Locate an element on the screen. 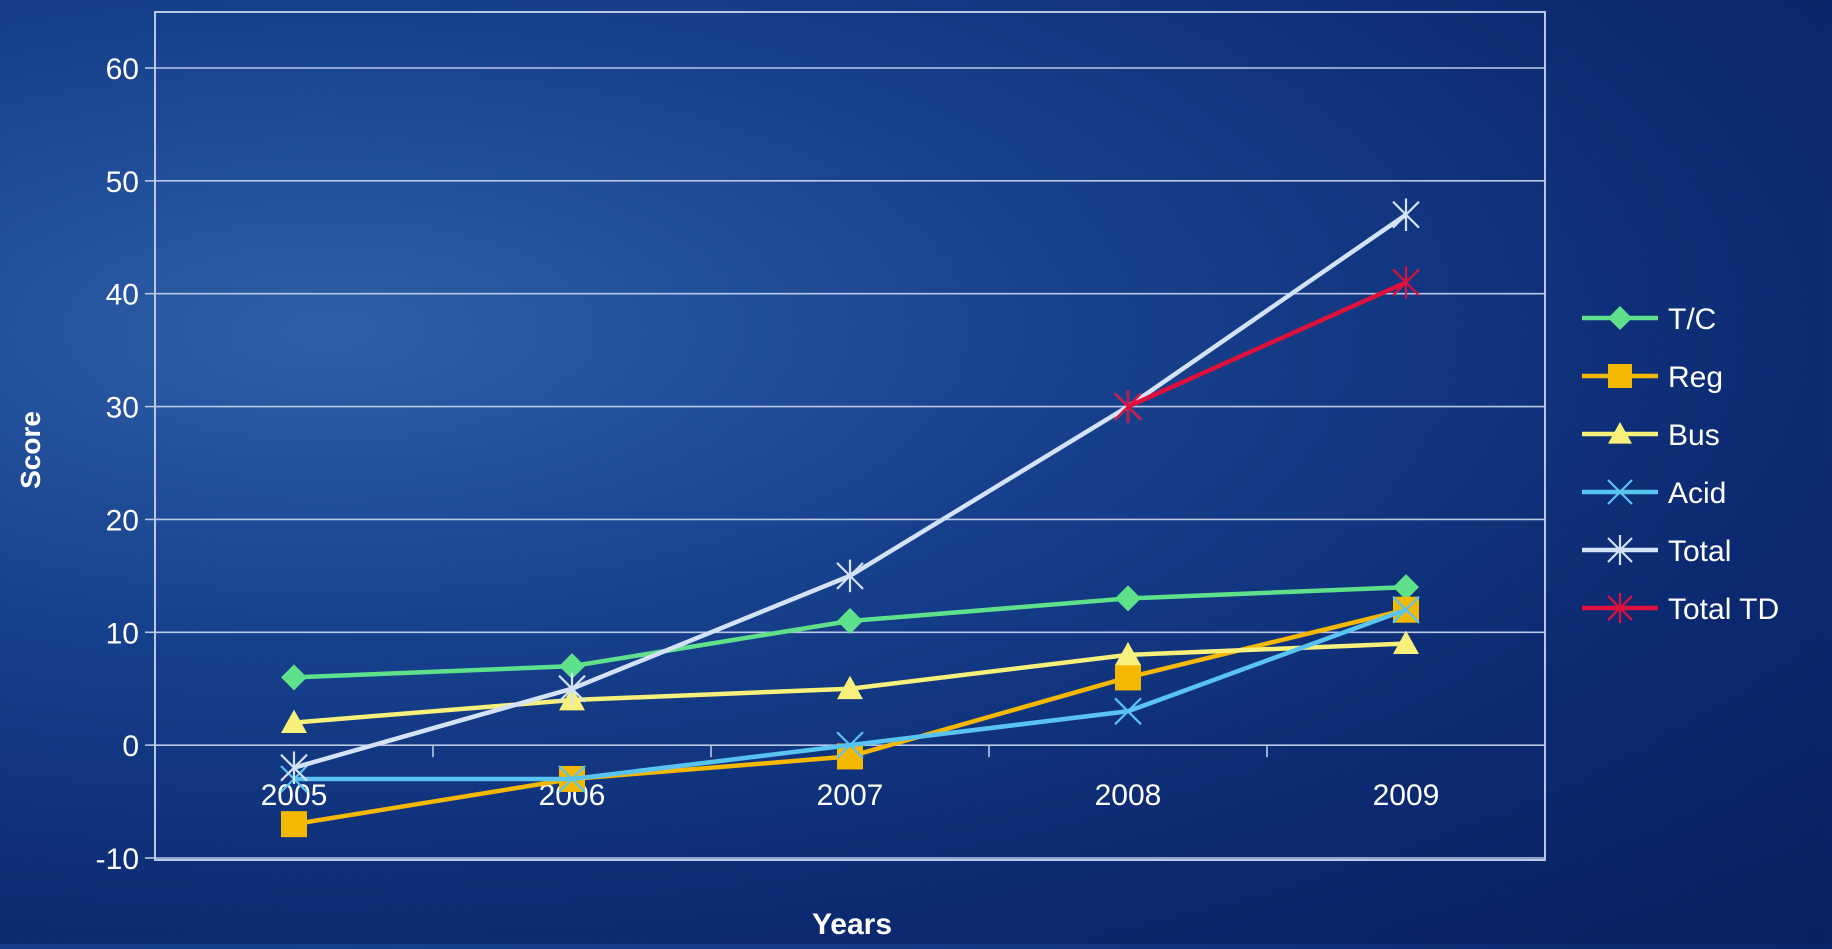  legend-item: Total TD is located at coordinates (1680, 609).